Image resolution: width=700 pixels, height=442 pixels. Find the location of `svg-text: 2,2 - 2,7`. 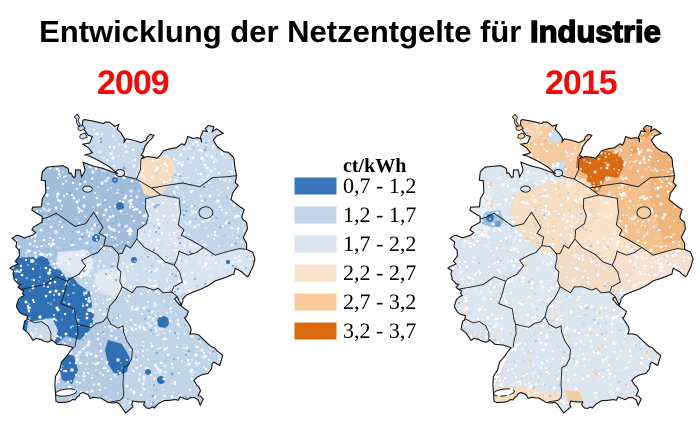

svg-text: 2,2 - 2,7 is located at coordinates (379, 272).